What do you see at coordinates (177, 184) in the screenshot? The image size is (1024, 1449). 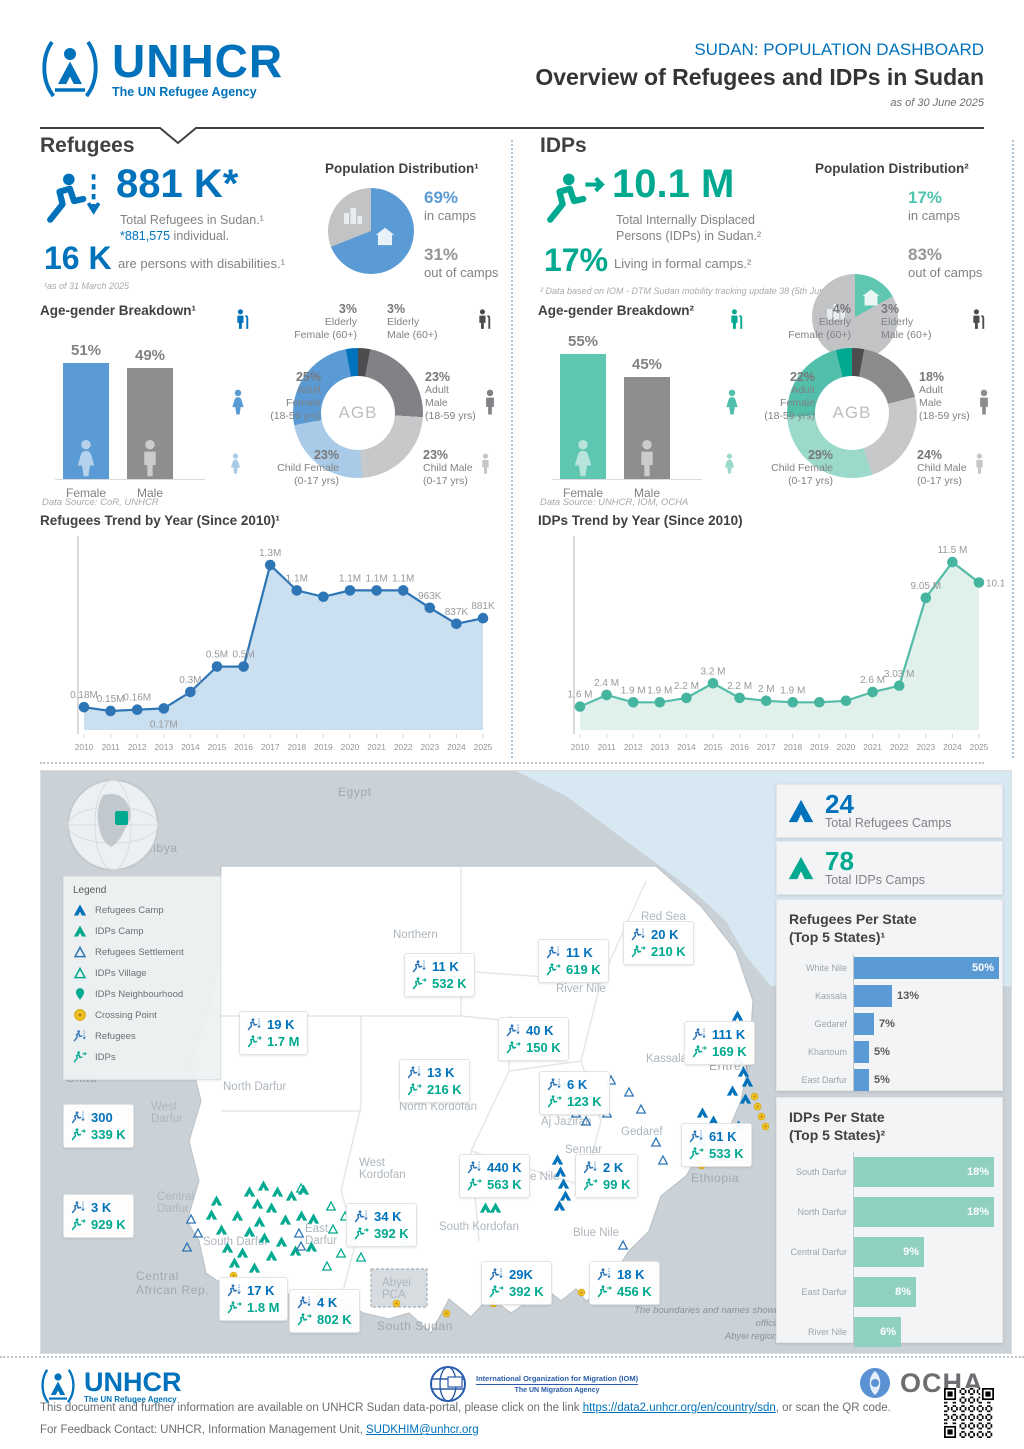 I see `refugees-total: 881 K*` at bounding box center [177, 184].